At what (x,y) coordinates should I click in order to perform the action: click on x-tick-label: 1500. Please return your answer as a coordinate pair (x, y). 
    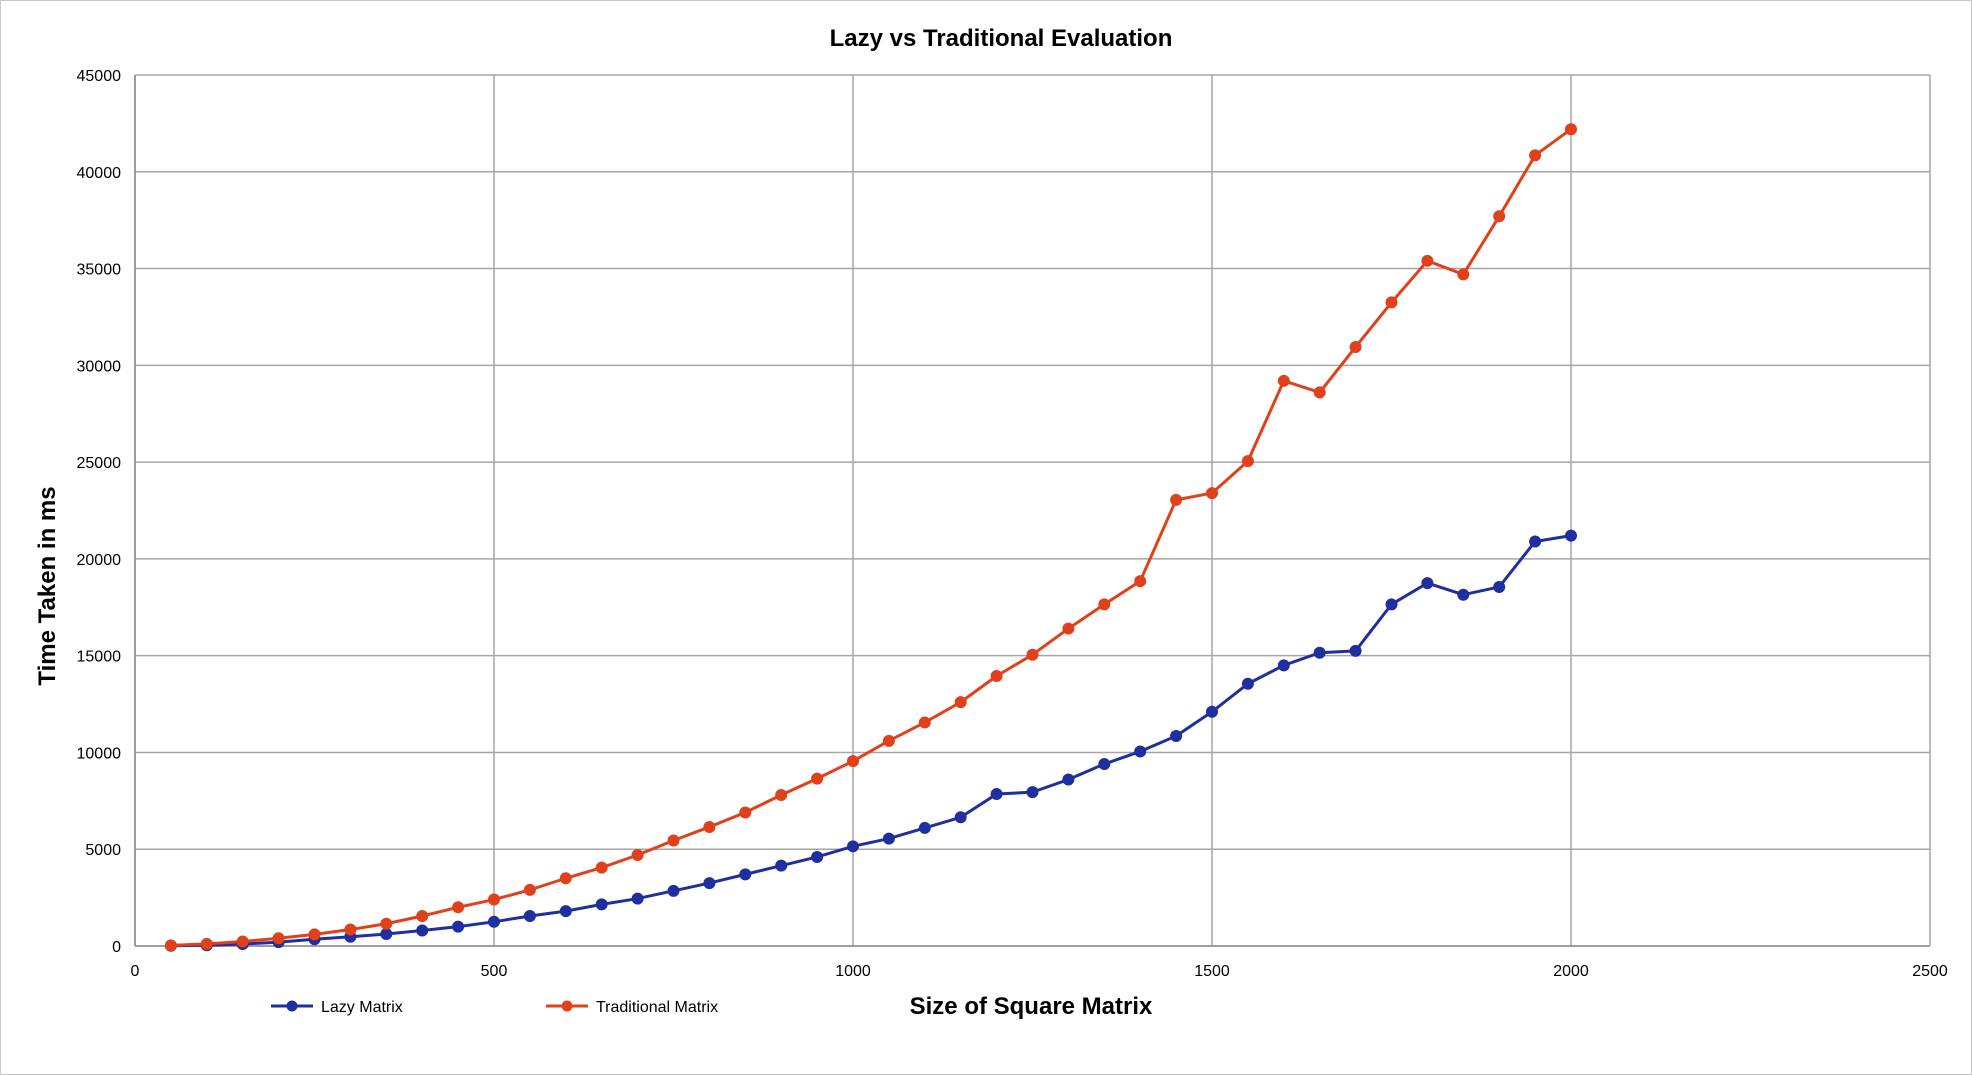
    Looking at the image, I should click on (1212, 971).